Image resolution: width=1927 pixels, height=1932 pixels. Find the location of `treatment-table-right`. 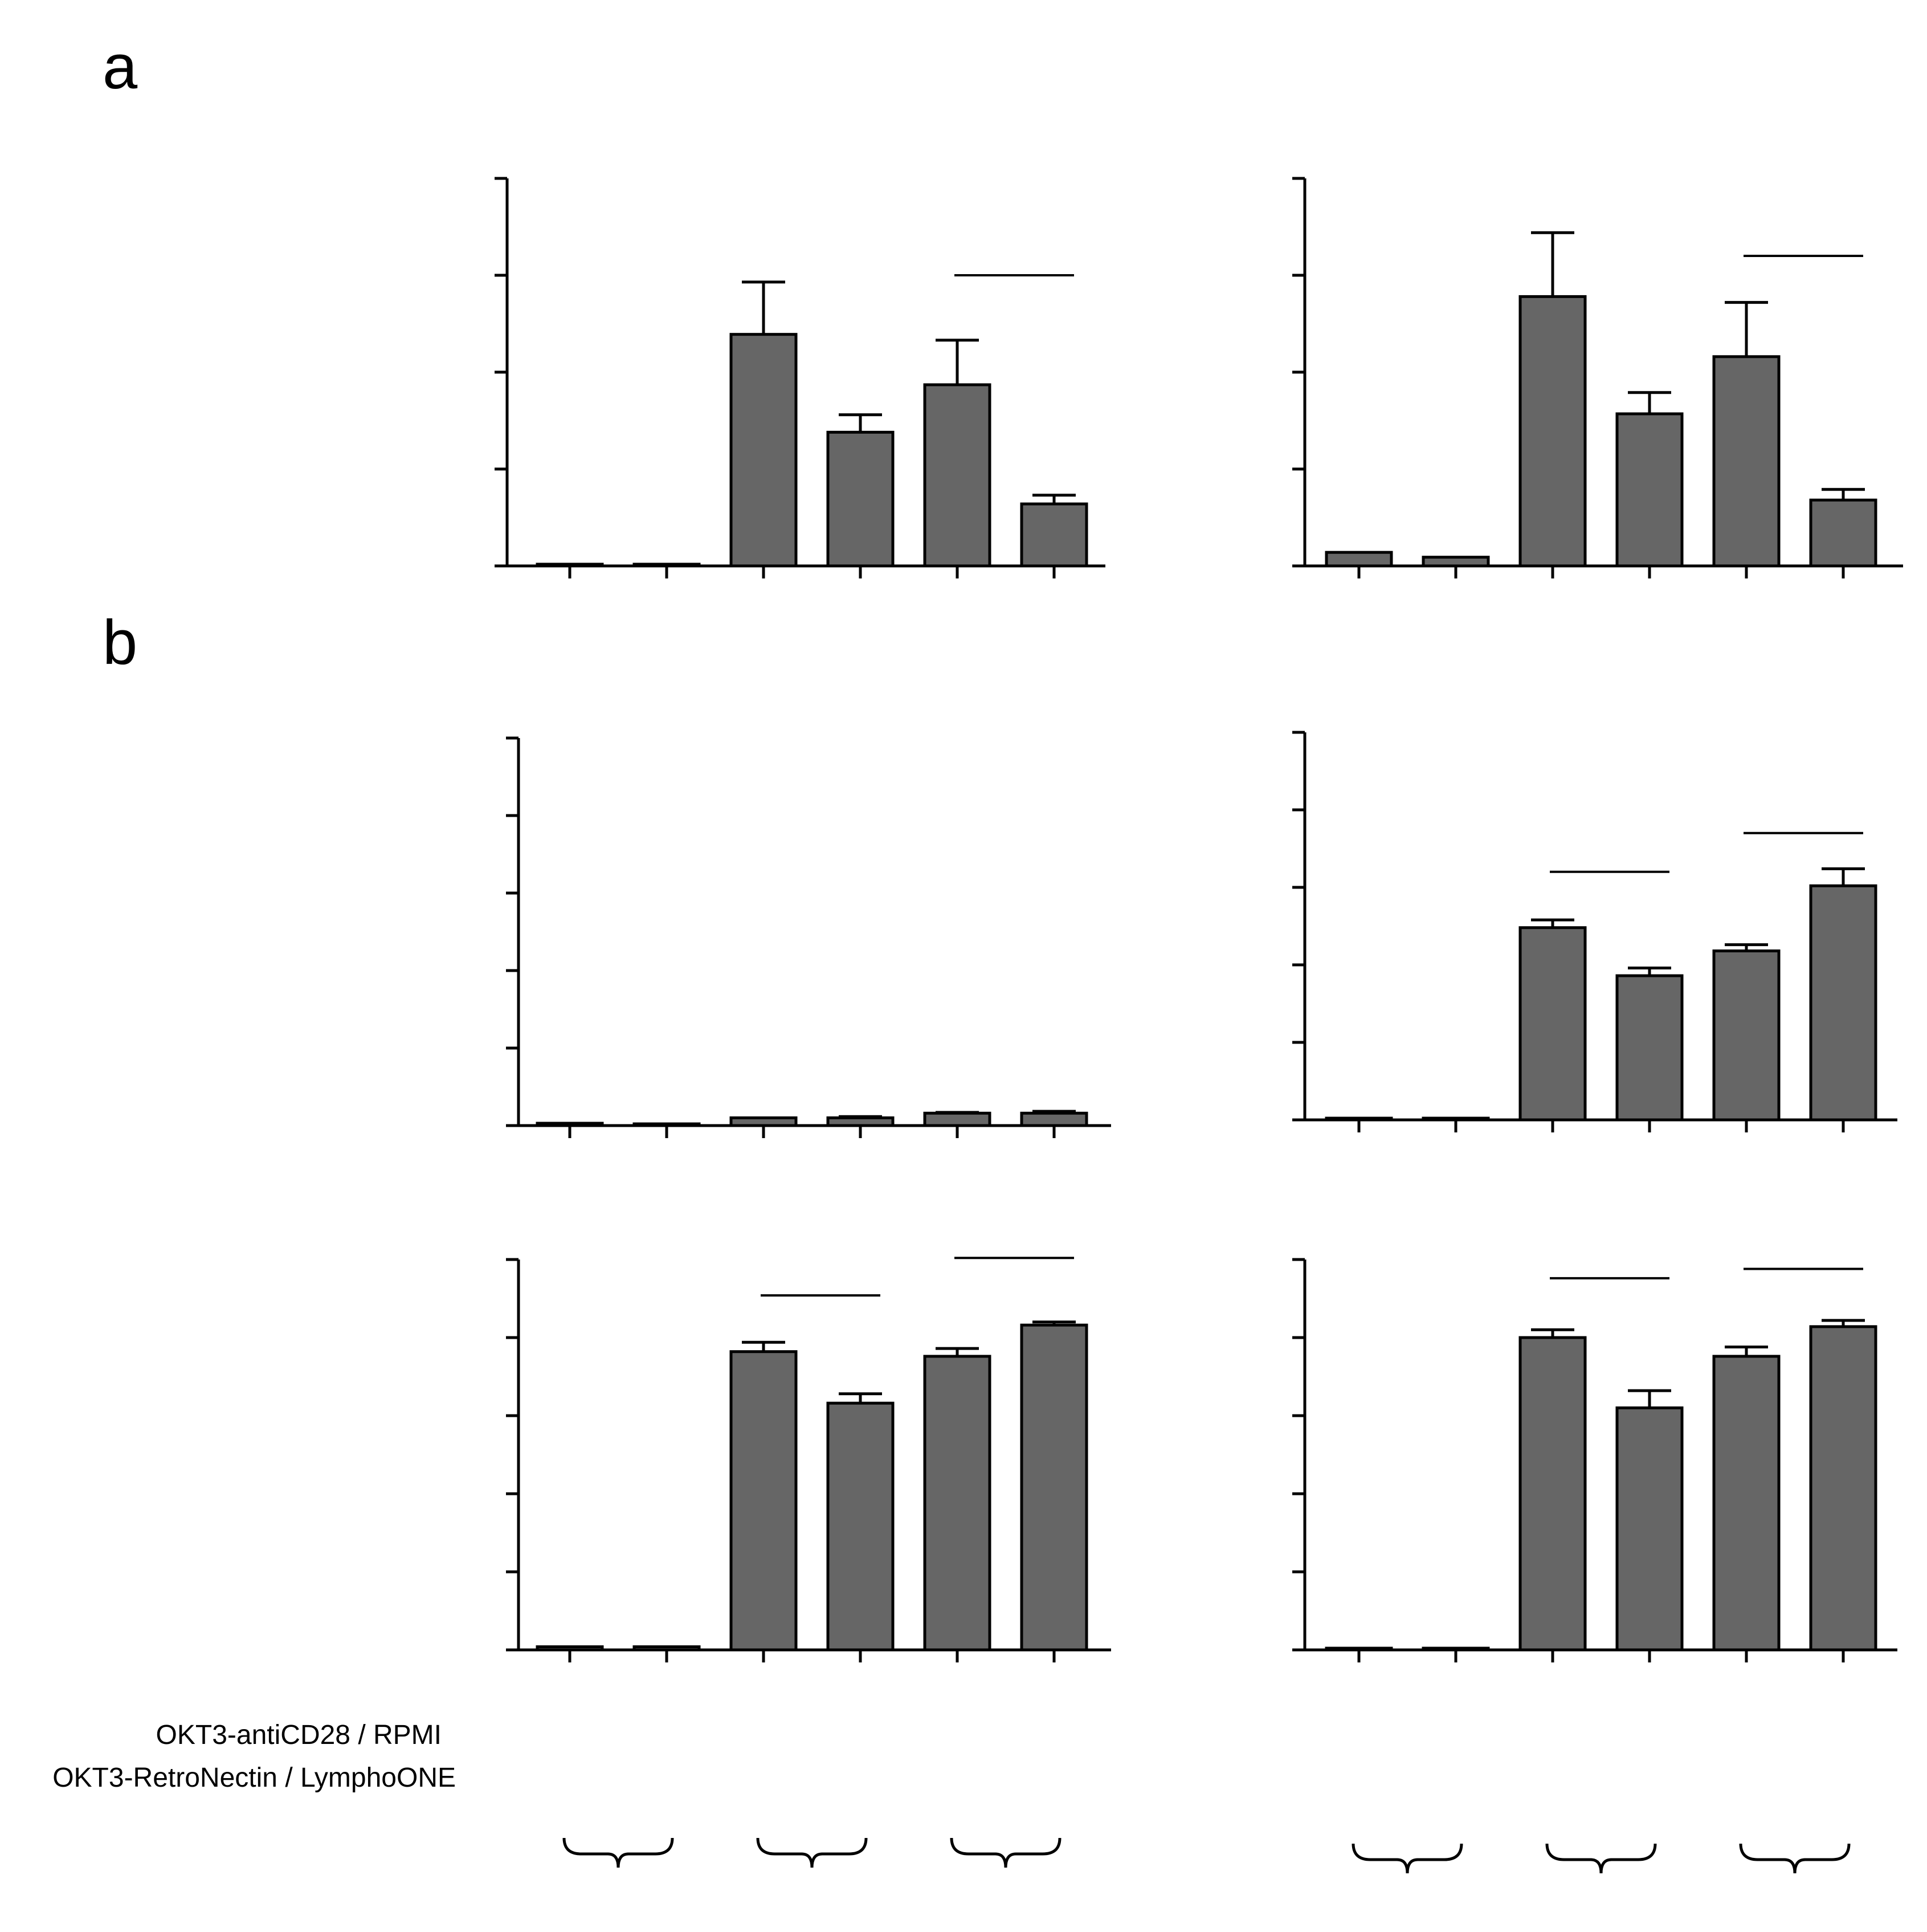

treatment-table-right is located at coordinates (1602, 1858).